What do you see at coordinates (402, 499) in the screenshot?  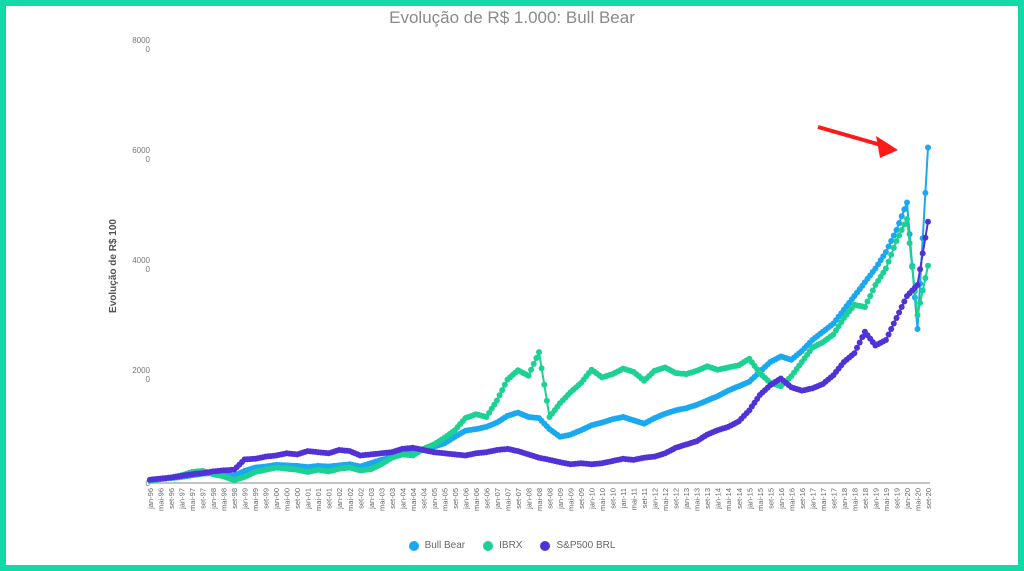 I see `x-tick-label: jan-04` at bounding box center [402, 499].